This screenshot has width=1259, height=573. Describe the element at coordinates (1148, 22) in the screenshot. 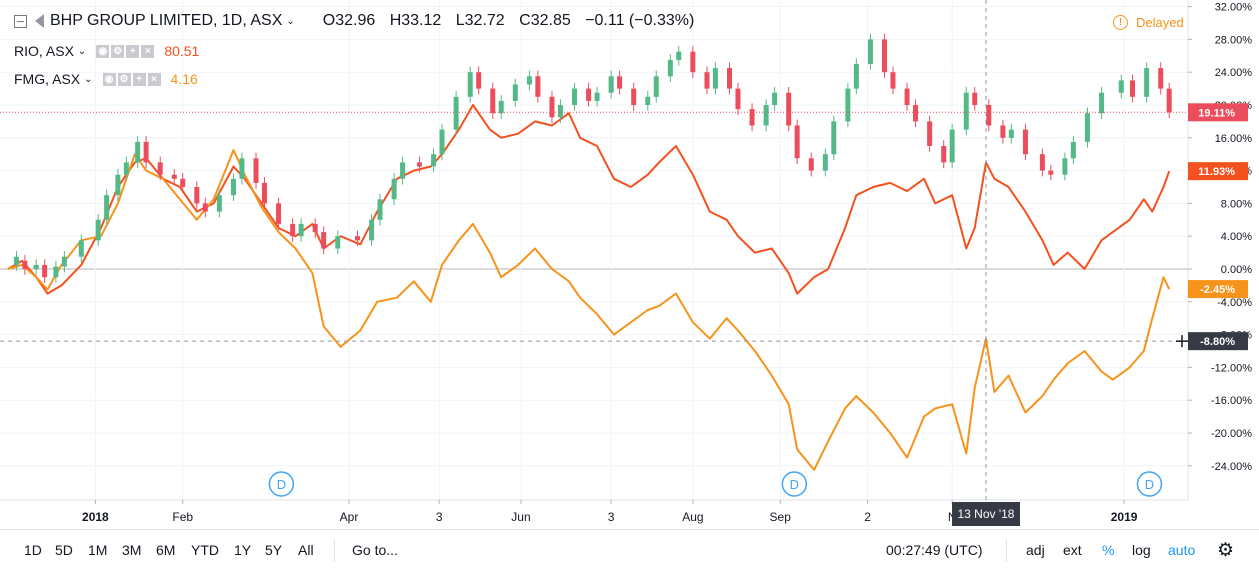

I see `delayed-indicator: ! Delayed` at that location.